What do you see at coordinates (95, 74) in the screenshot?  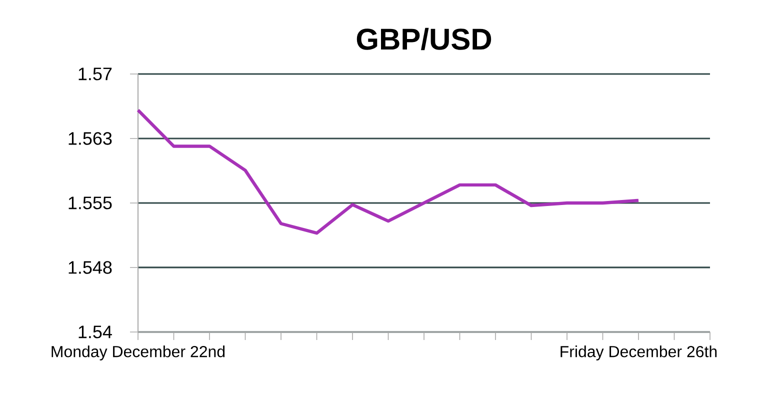 I see `y-tick-label: 1.57` at bounding box center [95, 74].